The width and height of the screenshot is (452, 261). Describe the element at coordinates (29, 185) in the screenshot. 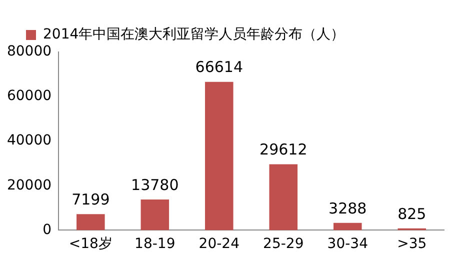

I see `y-tick-label: 20000` at that location.